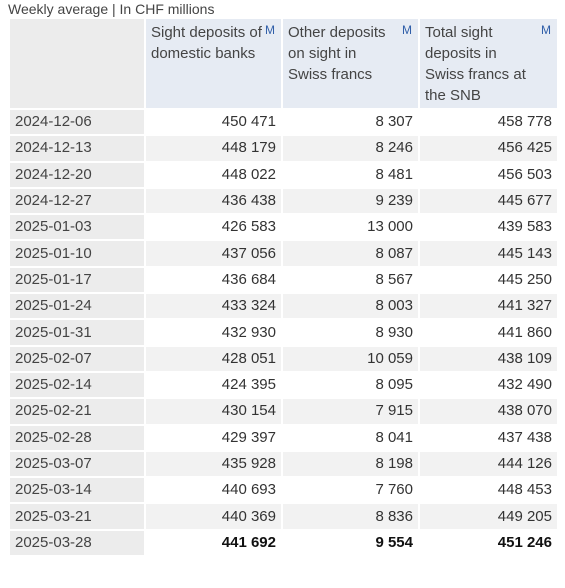 The image size is (565, 588). Describe the element at coordinates (213, 543) in the screenshot. I see `value-cell: 441 692` at that location.